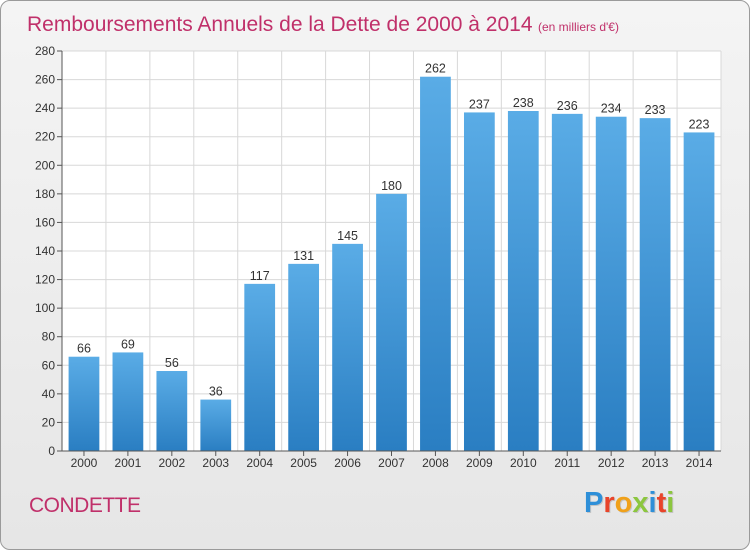 The width and height of the screenshot is (750, 550). I want to click on bar-2008, so click(435, 263).